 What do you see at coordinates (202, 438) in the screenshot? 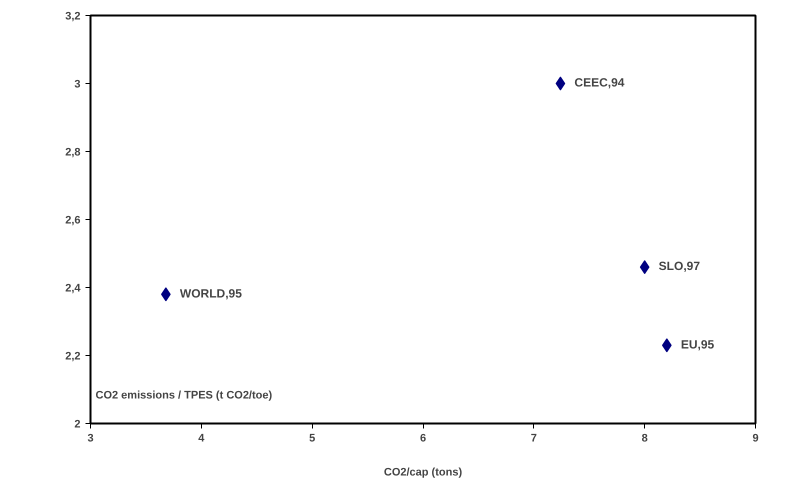
I see `x-tick-label: 4` at bounding box center [202, 438].